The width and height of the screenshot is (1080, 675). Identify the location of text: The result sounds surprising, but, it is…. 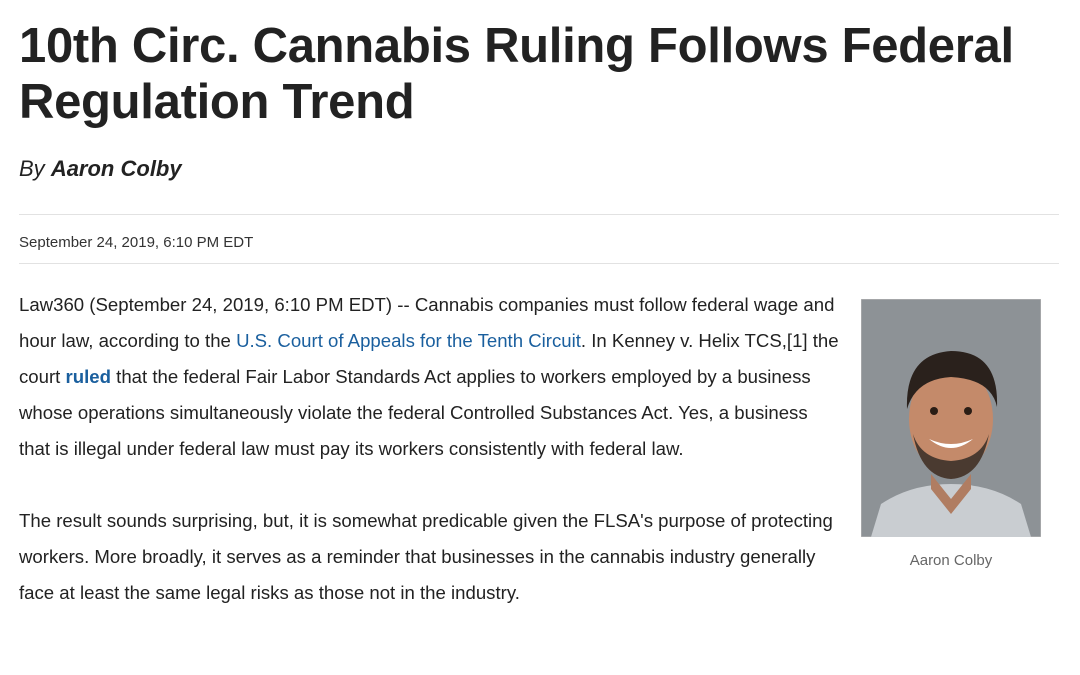
(426, 556).